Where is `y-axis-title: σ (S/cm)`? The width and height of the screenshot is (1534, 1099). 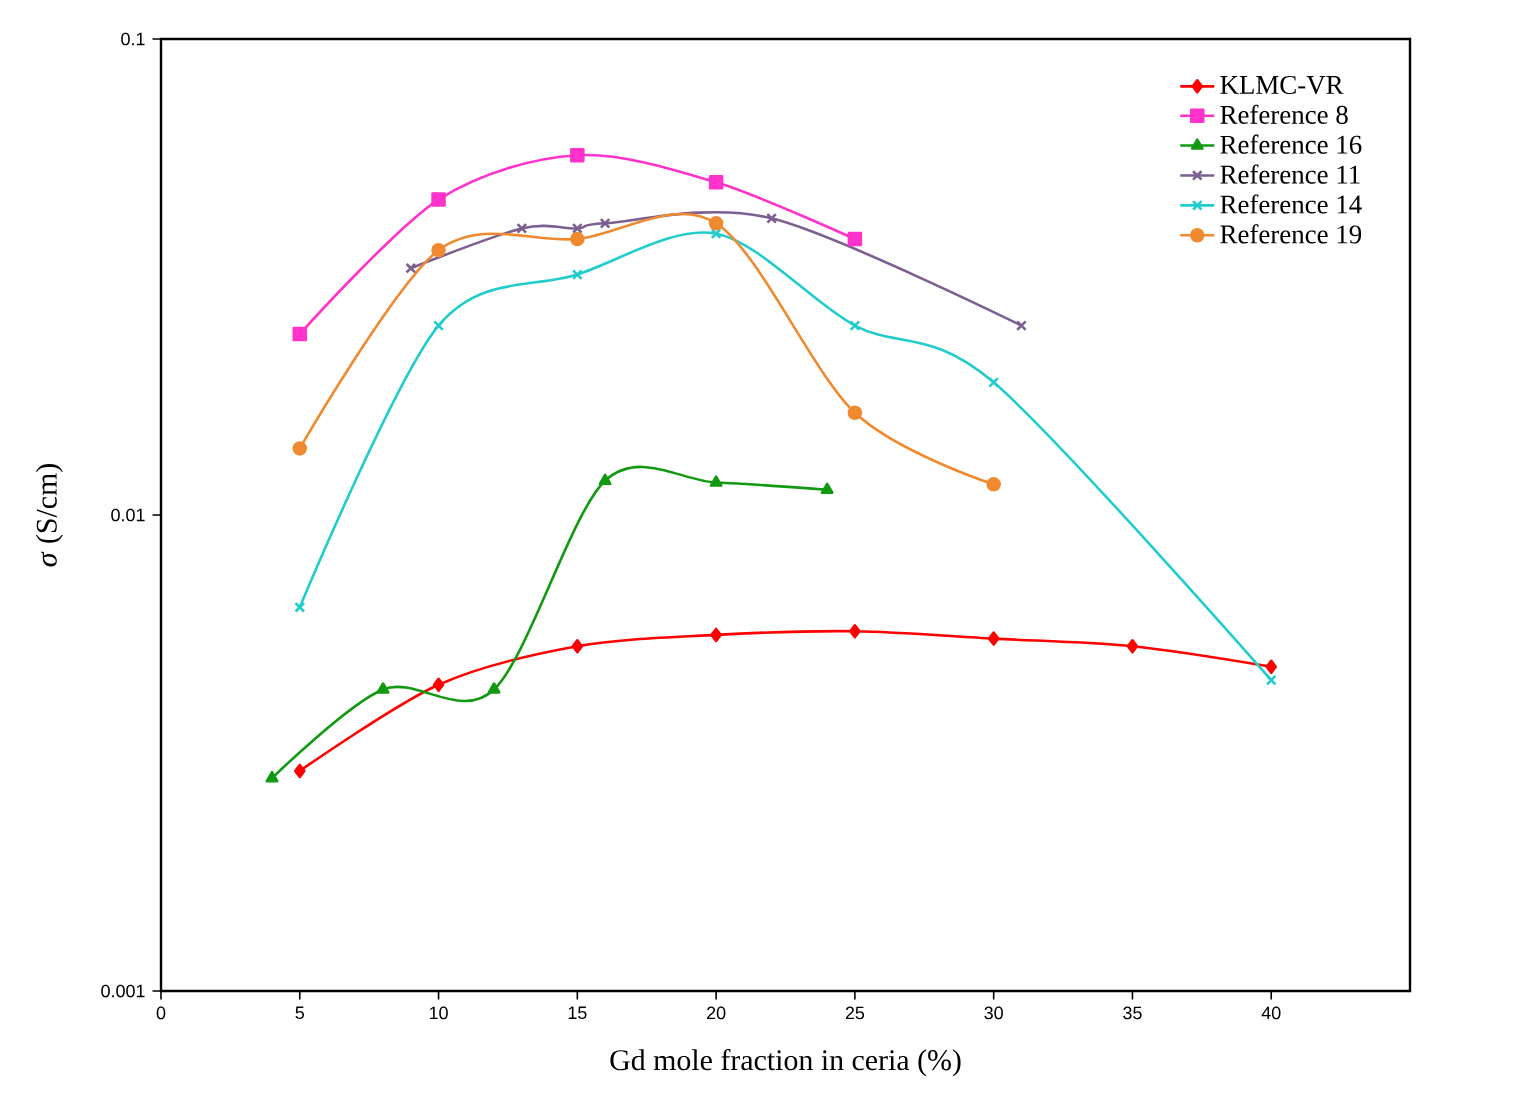
y-axis-title: σ (S/cm) is located at coordinates (49, 515).